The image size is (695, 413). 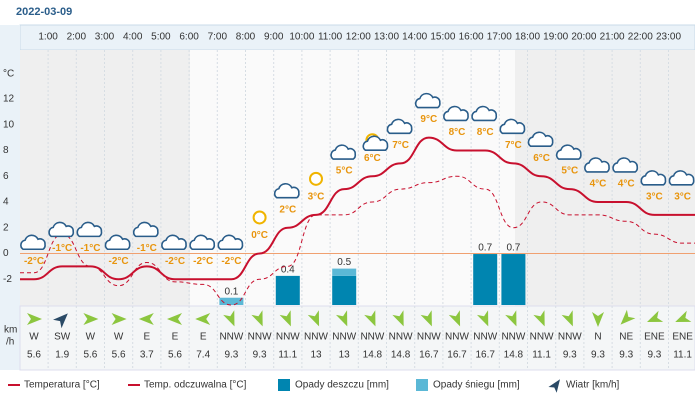 I want to click on y-tick-label: 12, so click(x=9, y=99).